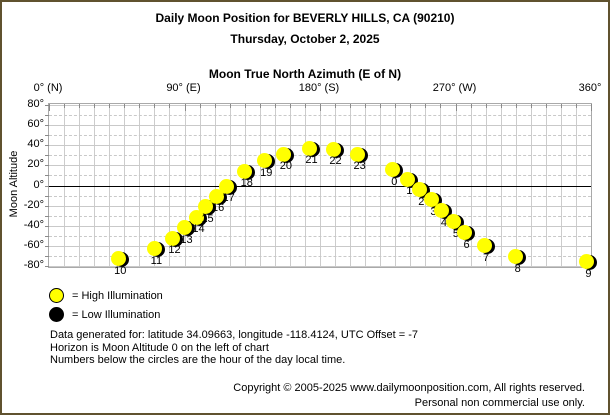 The image size is (610, 415). I want to click on y-tick-label: 80°, so click(35, 104).